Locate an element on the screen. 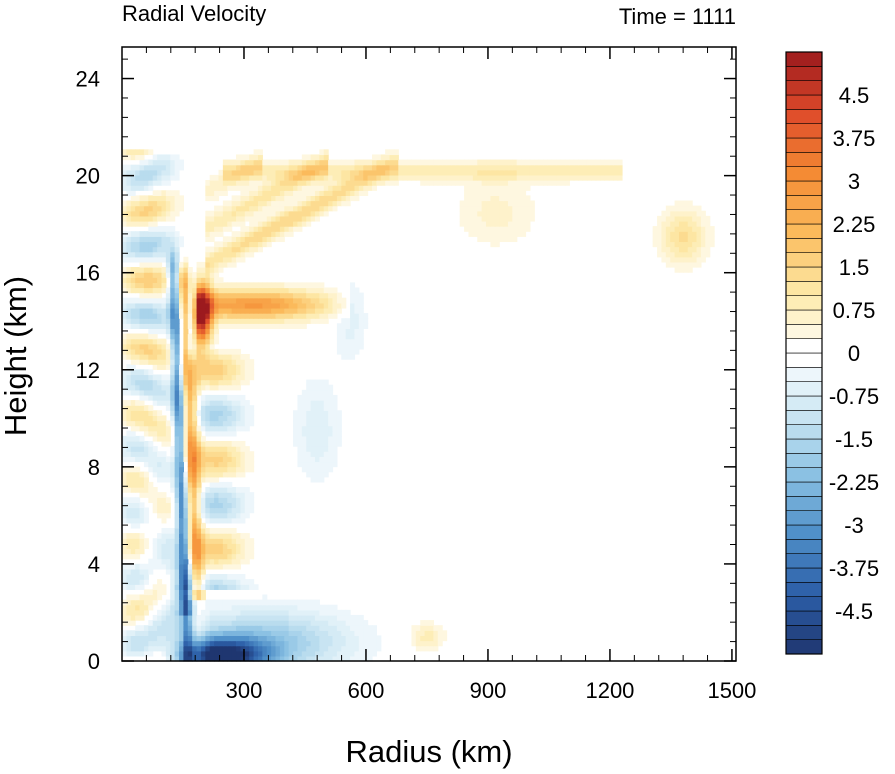  colorbar-bin is located at coordinates (804, 145).